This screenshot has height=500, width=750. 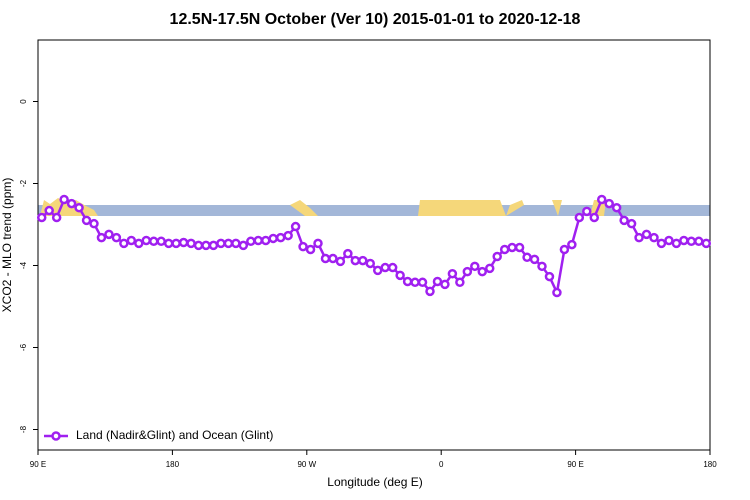 What do you see at coordinates (306, 464) in the screenshot?
I see `x-tick-label: 90 W` at bounding box center [306, 464].